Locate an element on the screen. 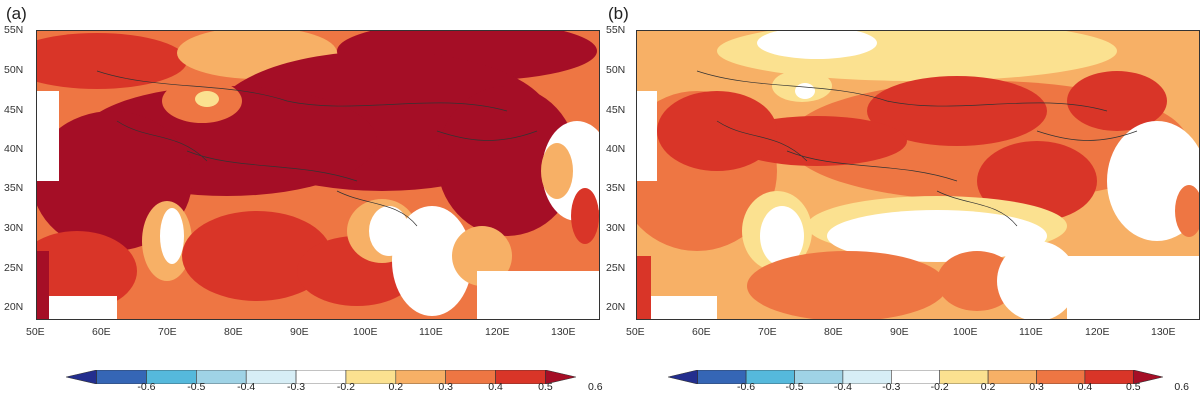 This screenshot has width=1204, height=401. colorbar-a-labels: -0.6 -0.5 -0.4 -0.3 -0.2 0.2 0.3 0.4 0.5 0.6 is located at coordinates (334, 389).